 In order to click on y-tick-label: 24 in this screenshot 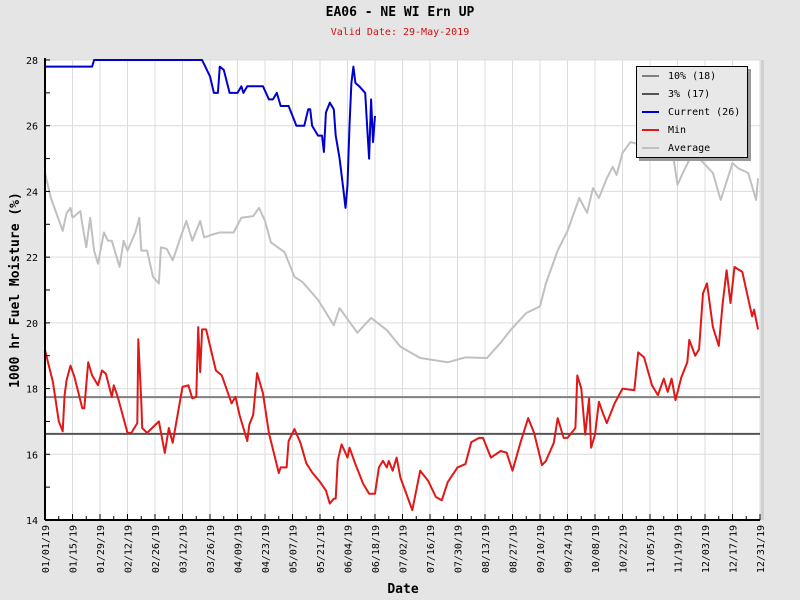, I will do `click(32, 192)`.